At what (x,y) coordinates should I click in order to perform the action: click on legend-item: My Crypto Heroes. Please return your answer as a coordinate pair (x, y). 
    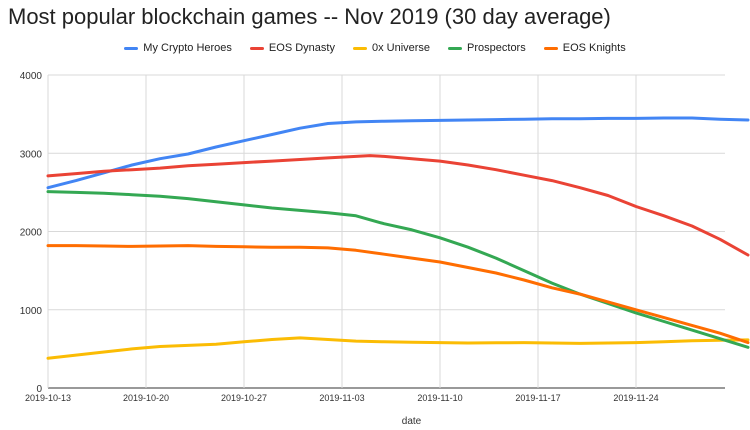
    Looking at the image, I should click on (178, 48).